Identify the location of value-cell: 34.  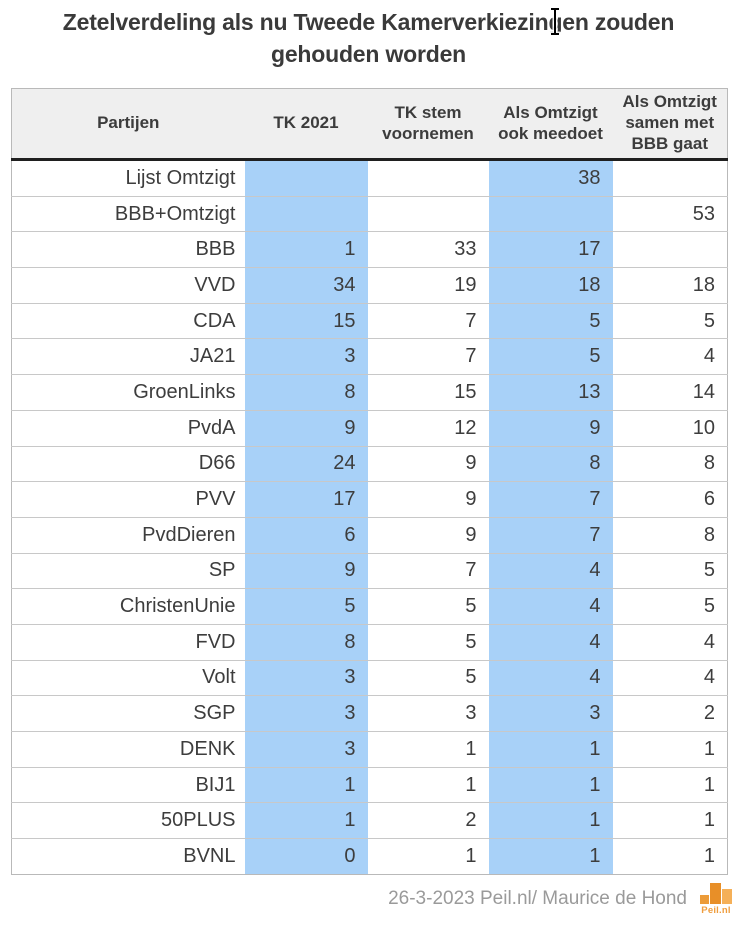
(306, 285).